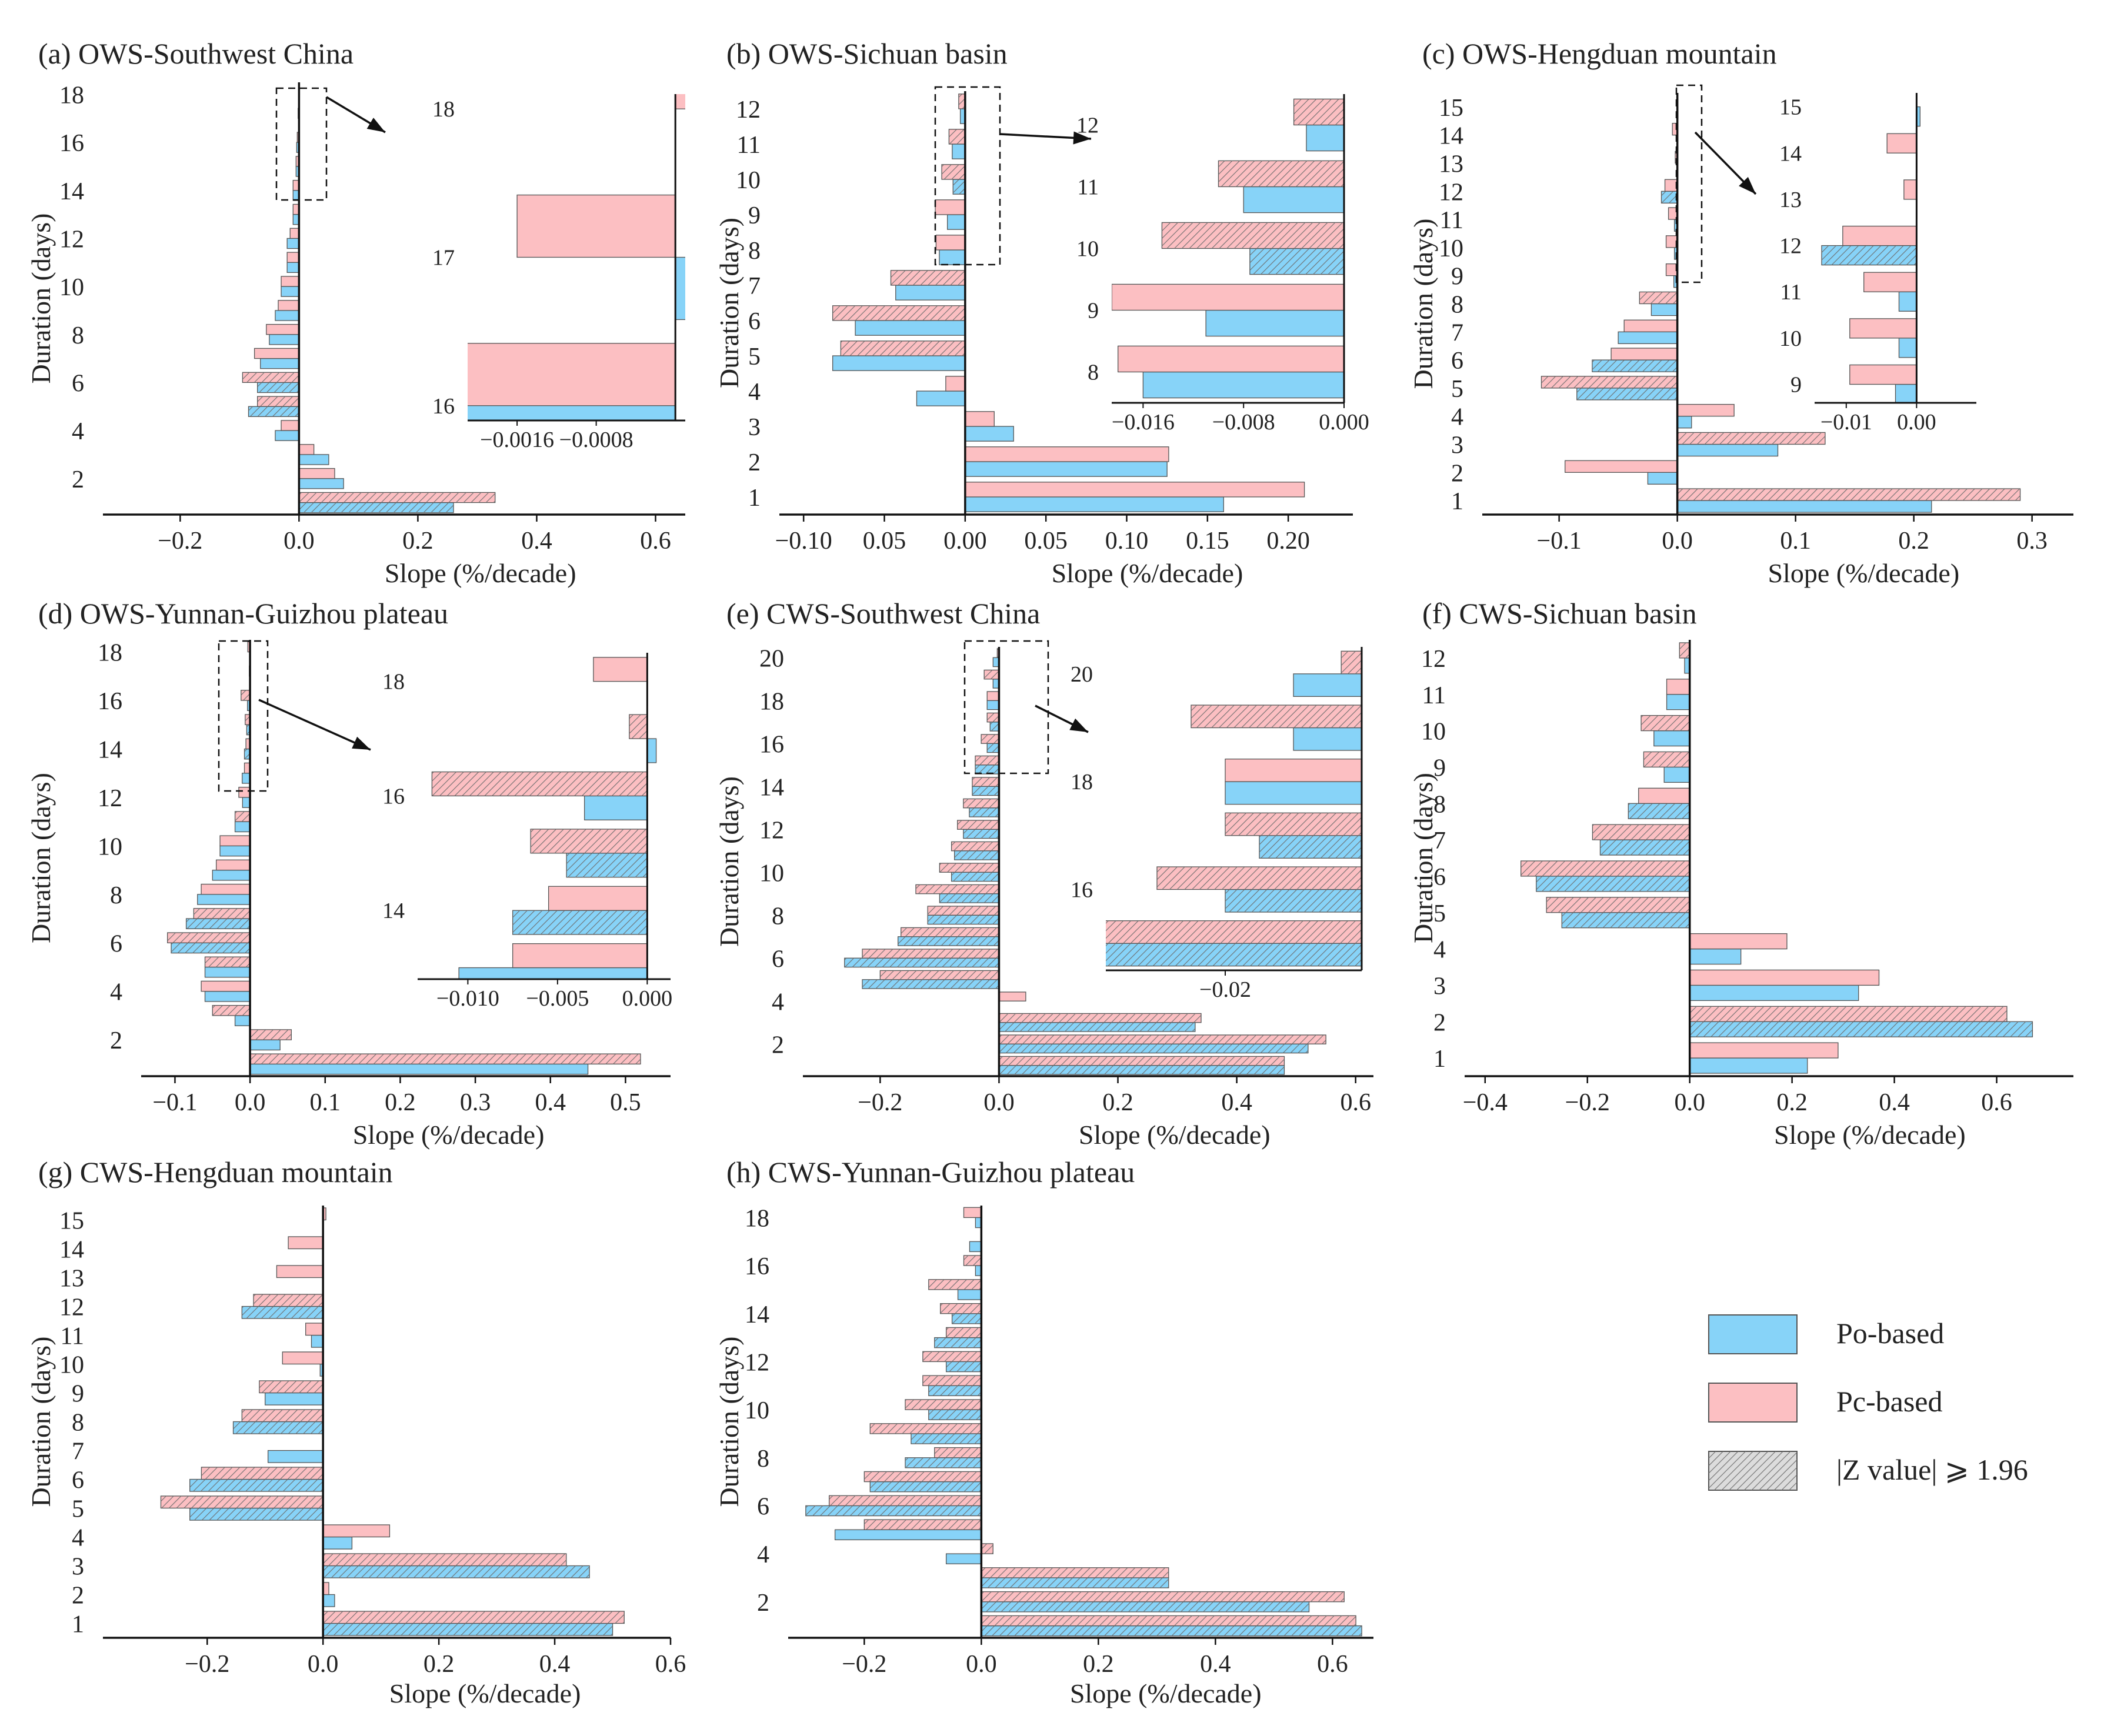  I want to click on panel-b-inset-ytick-label-0: 8, so click(1093, 372).